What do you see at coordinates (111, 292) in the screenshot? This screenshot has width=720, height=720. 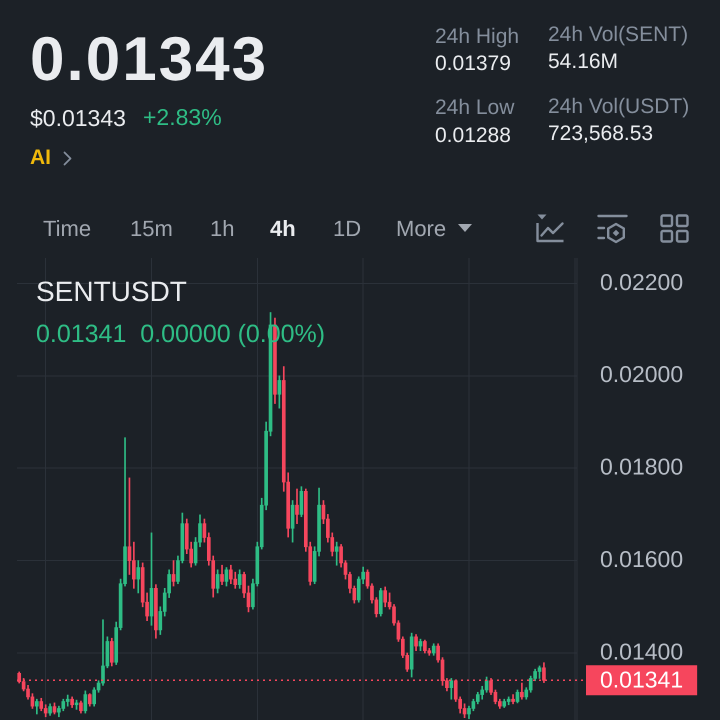 I see `text: SENTUSDT` at bounding box center [111, 292].